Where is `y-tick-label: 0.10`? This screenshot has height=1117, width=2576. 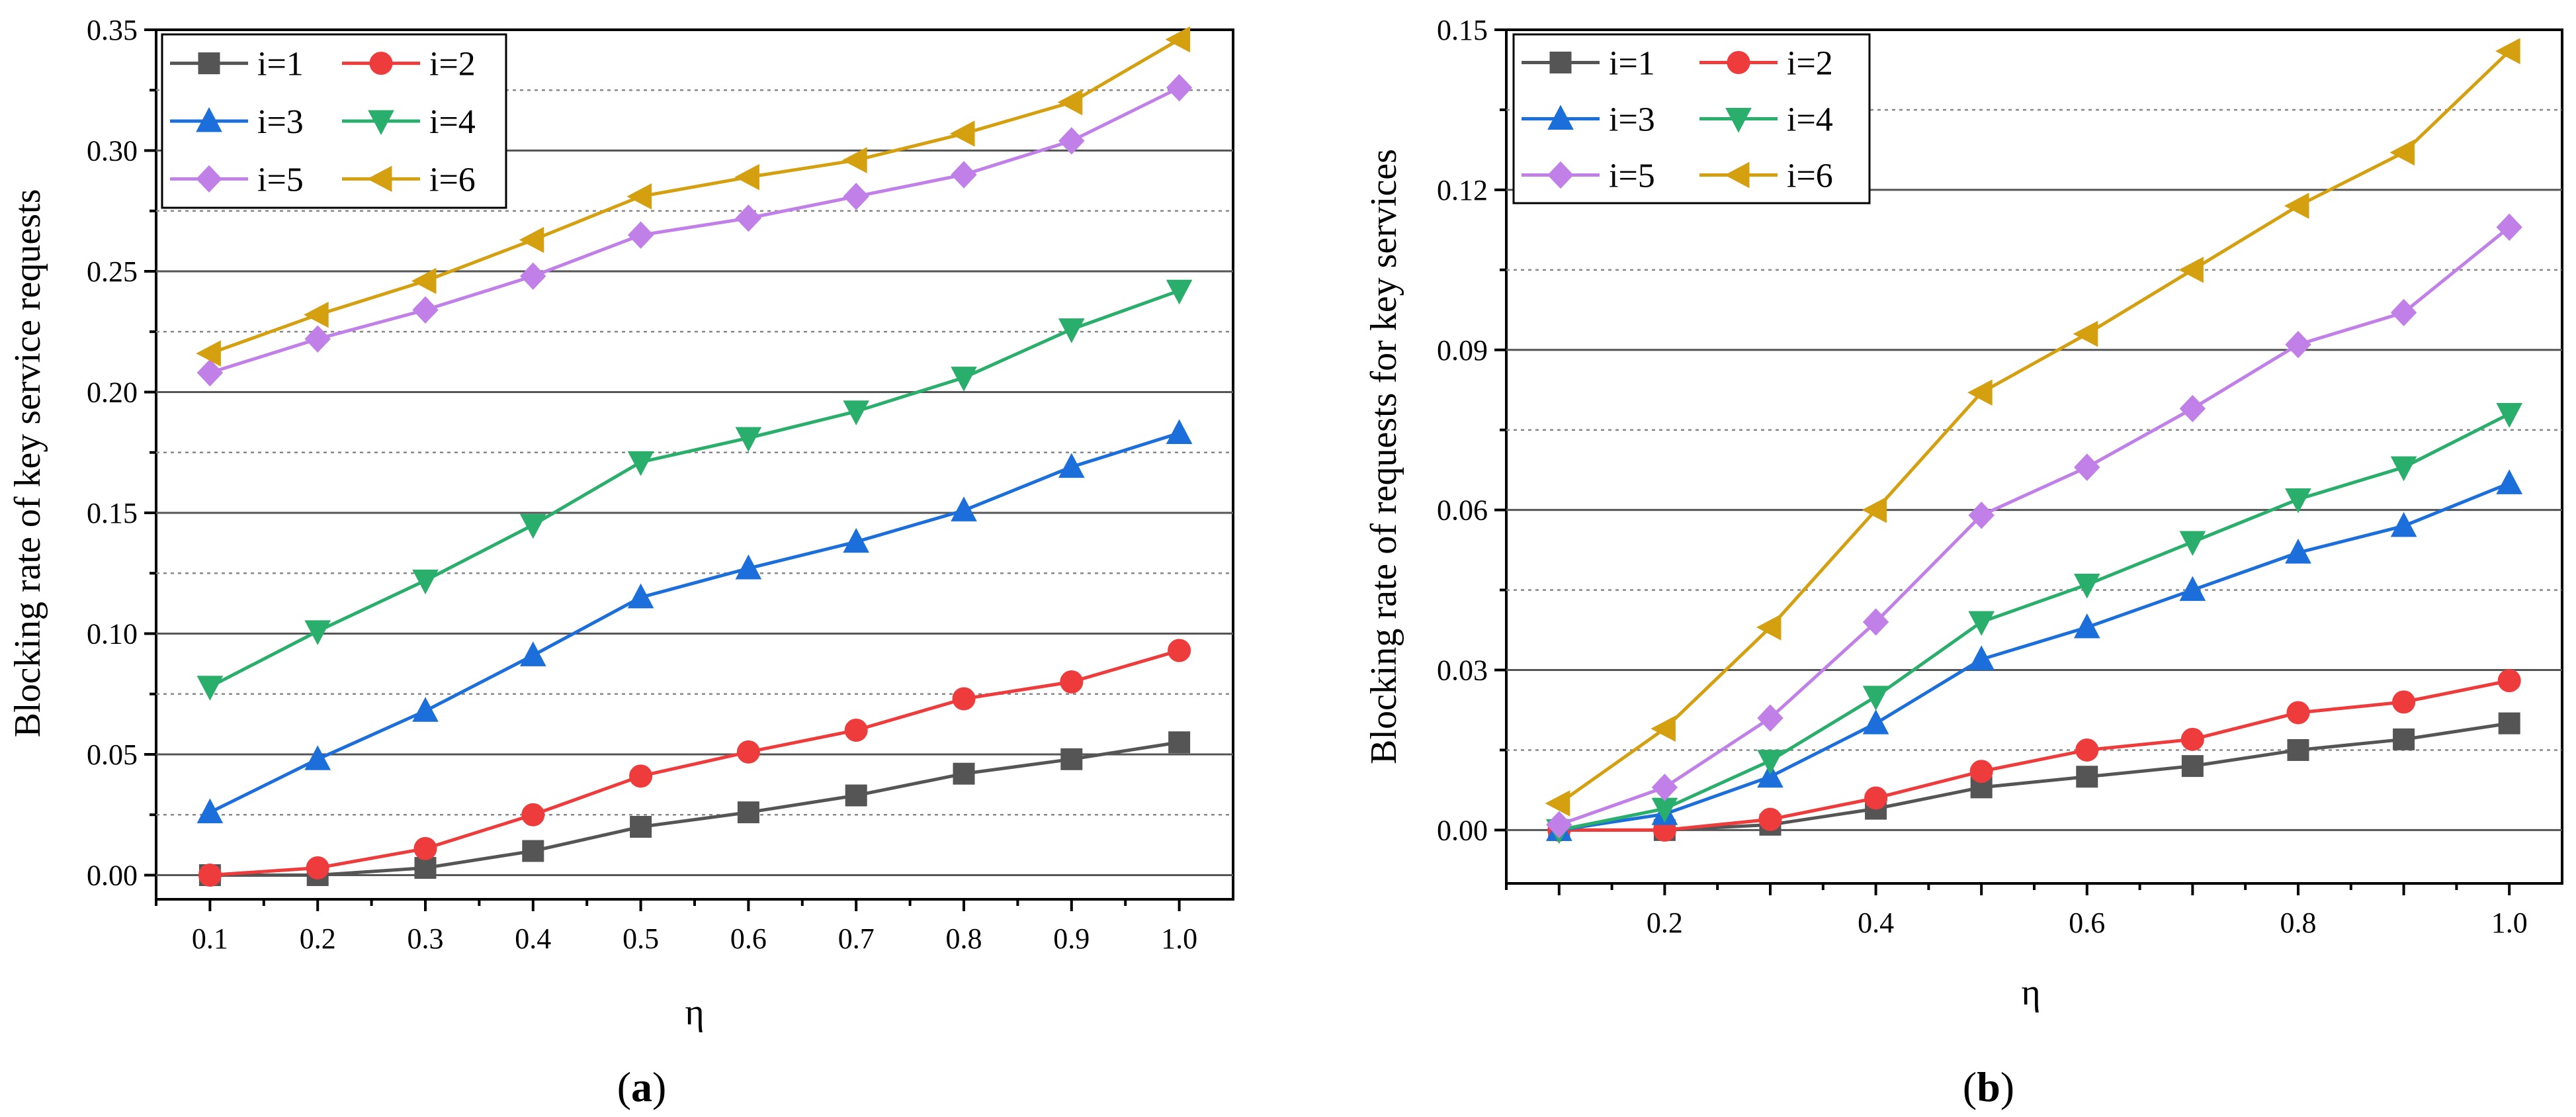 y-tick-label: 0.10 is located at coordinates (113, 634).